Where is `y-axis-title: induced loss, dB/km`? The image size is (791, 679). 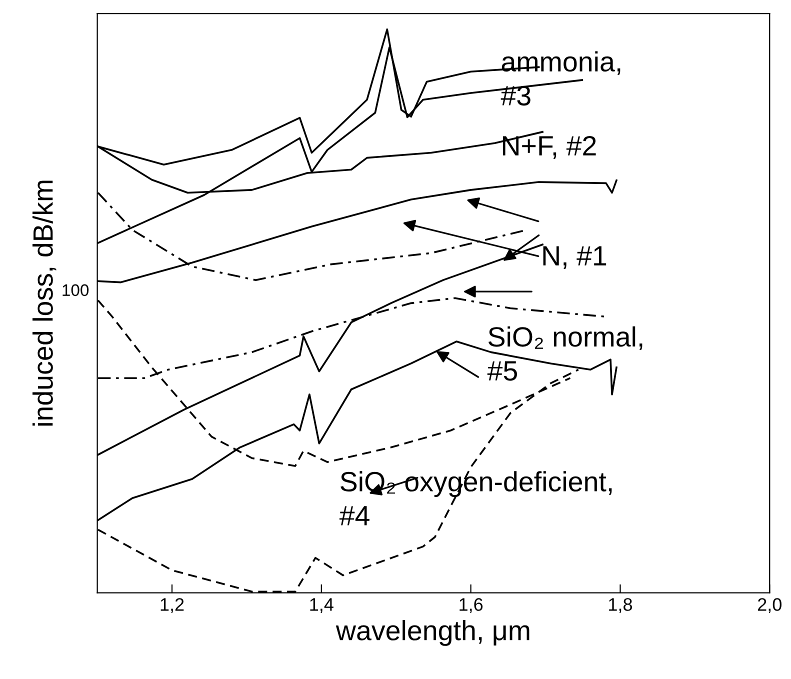 y-axis-title: induced loss, dB/km is located at coordinates (44, 303).